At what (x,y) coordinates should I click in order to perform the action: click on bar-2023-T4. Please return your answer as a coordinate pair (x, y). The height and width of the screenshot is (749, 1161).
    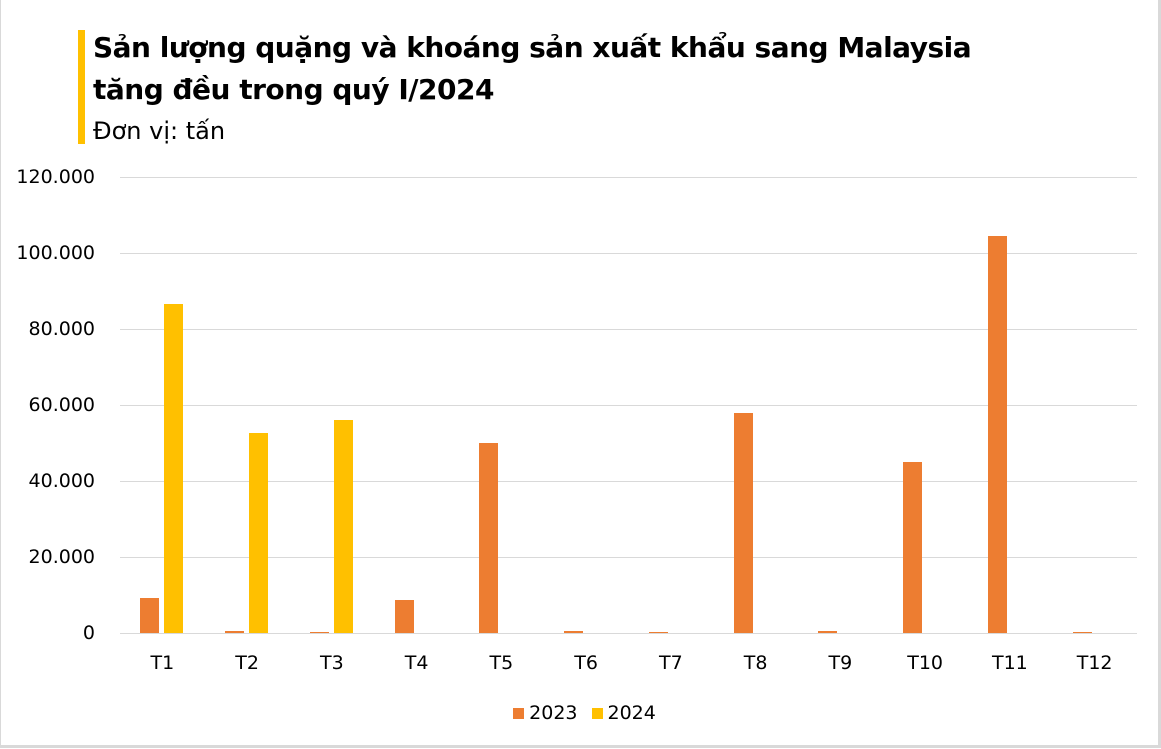
    Looking at the image, I should click on (404, 616).